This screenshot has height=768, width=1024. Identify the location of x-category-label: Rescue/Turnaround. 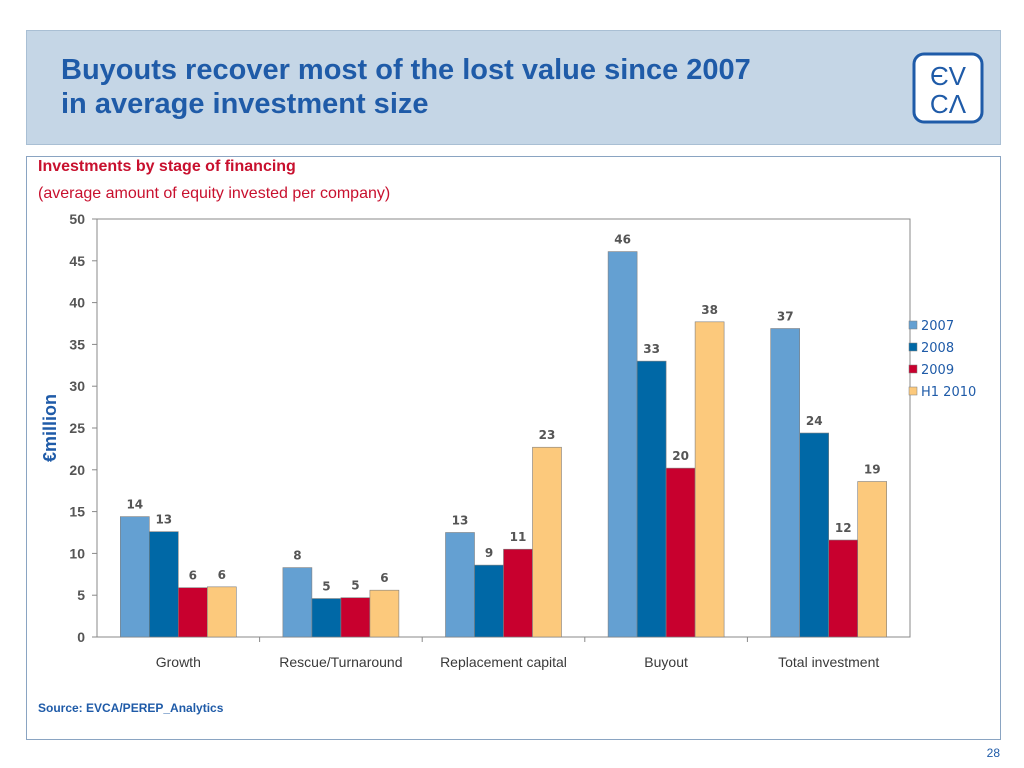
(340, 662).